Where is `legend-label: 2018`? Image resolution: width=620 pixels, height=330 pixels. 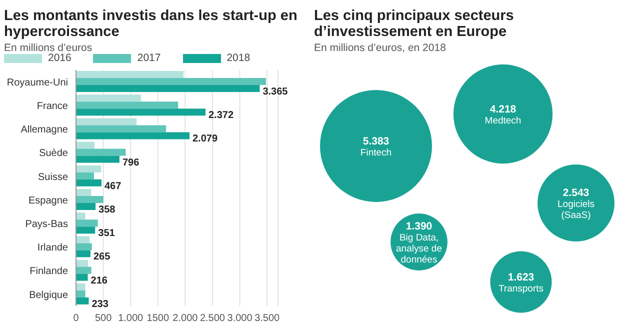
legend-label: 2018 is located at coordinates (238, 58).